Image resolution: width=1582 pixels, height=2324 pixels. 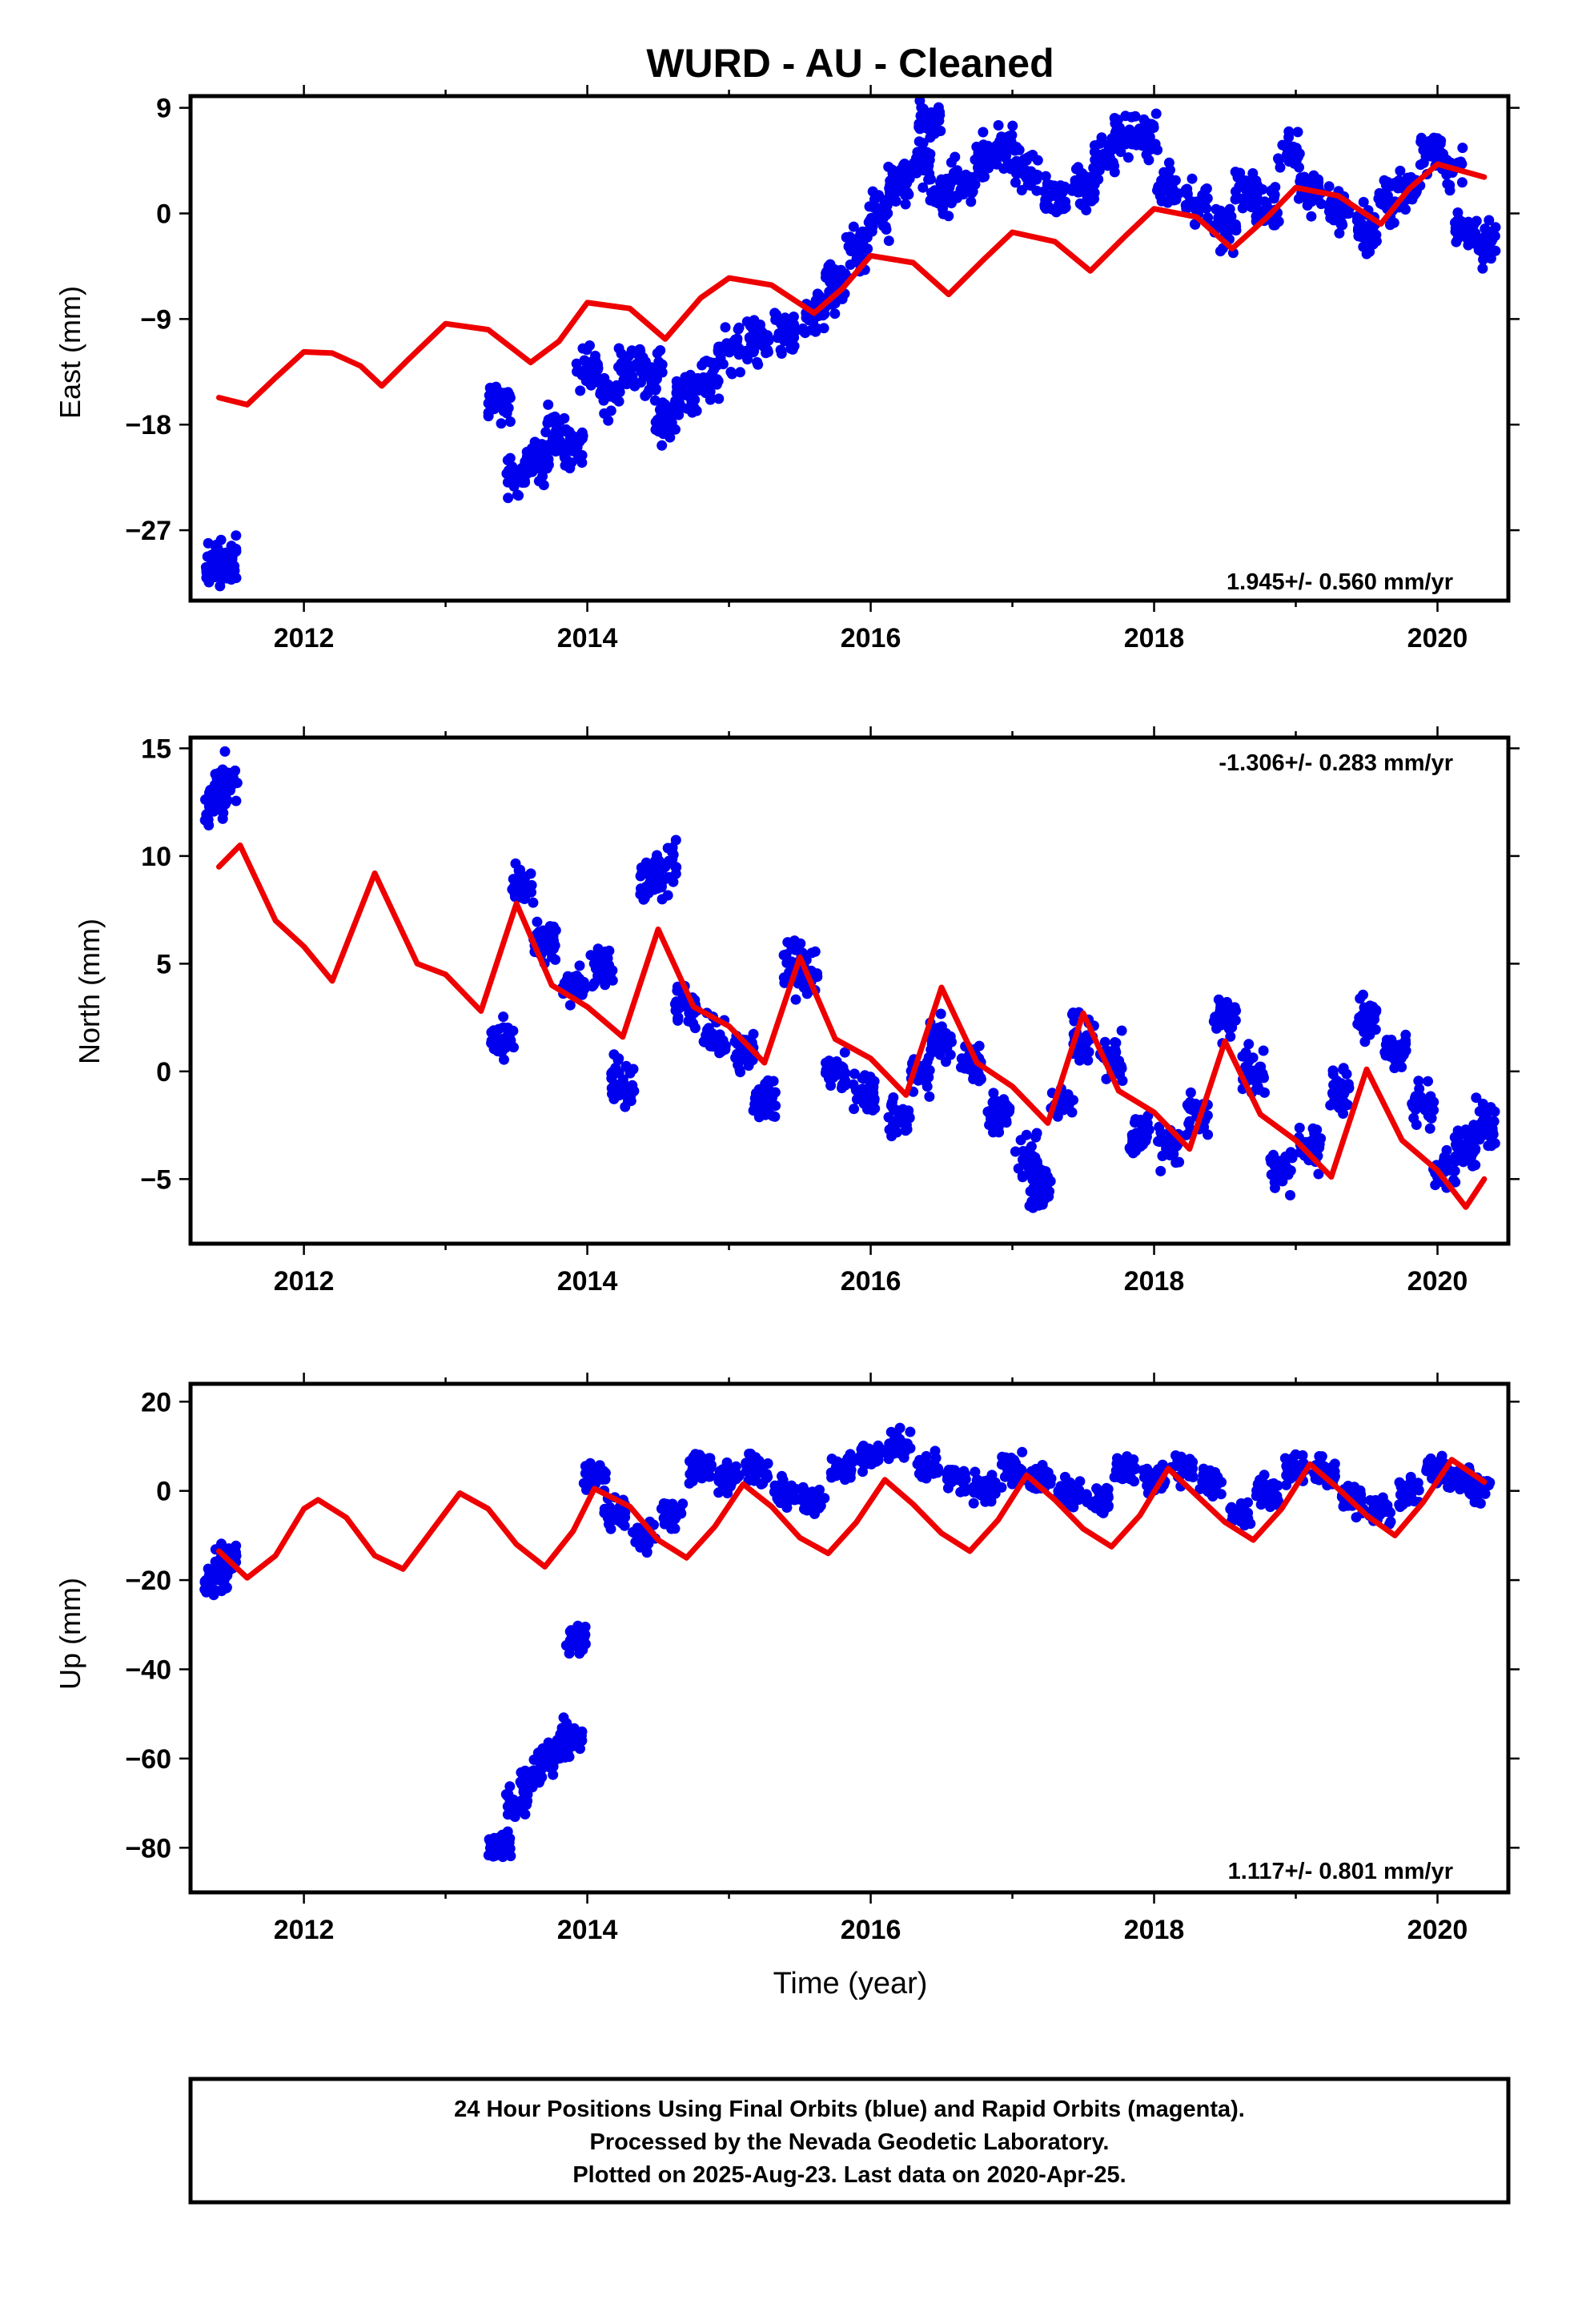 What do you see at coordinates (1154, 638) in the screenshot?
I see `east-x-tick-label: 2018` at bounding box center [1154, 638].